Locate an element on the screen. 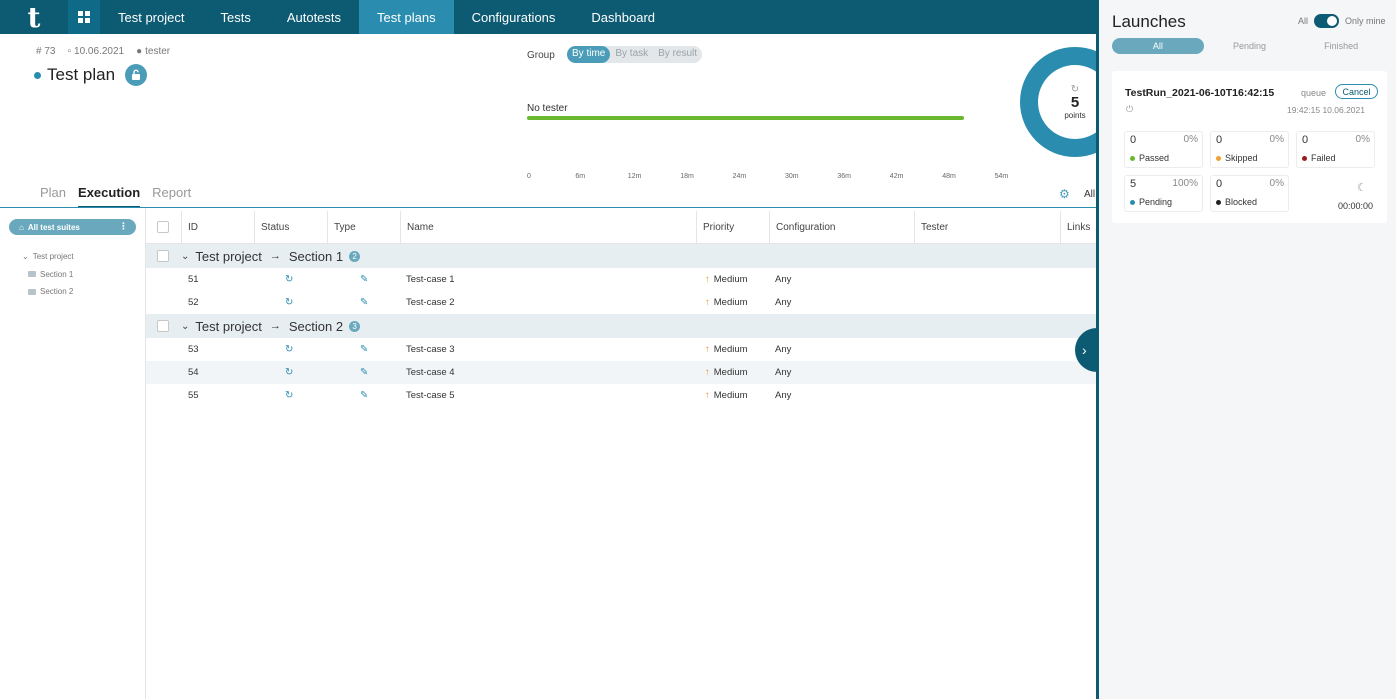 The image size is (1396, 699). launches-filter: All Pending Finished is located at coordinates (1249, 46).